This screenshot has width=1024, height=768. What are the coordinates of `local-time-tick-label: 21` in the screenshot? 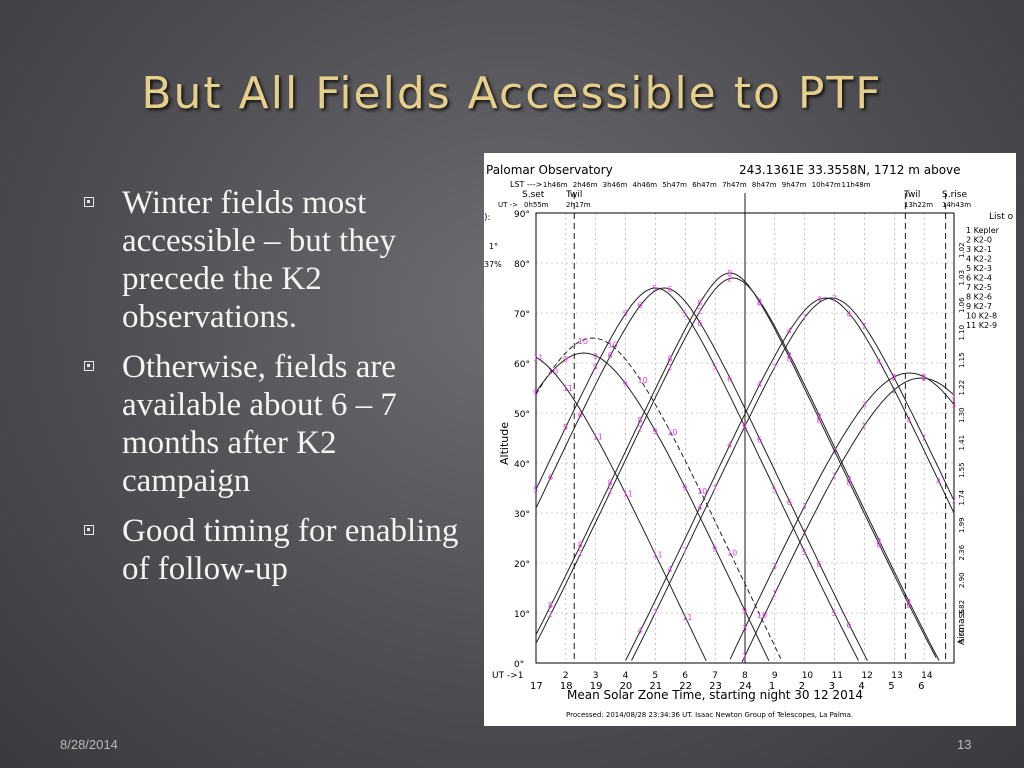 It's located at (655, 686).